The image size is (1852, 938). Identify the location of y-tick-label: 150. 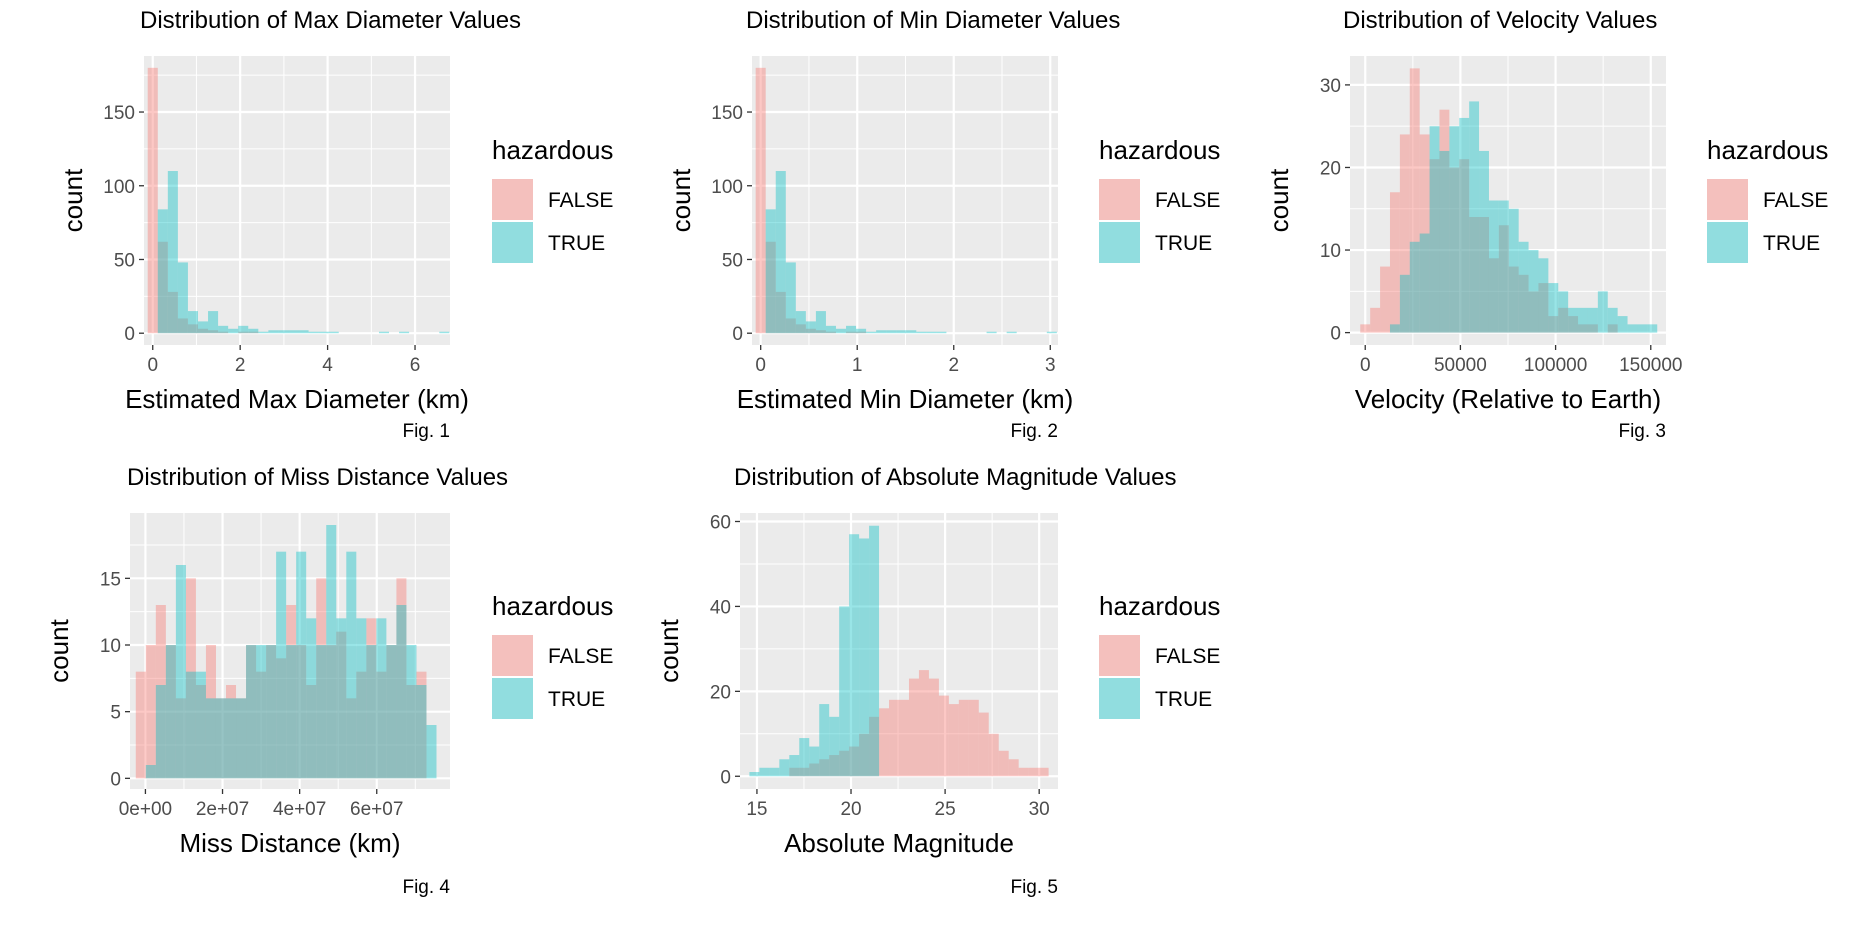
(119, 113).